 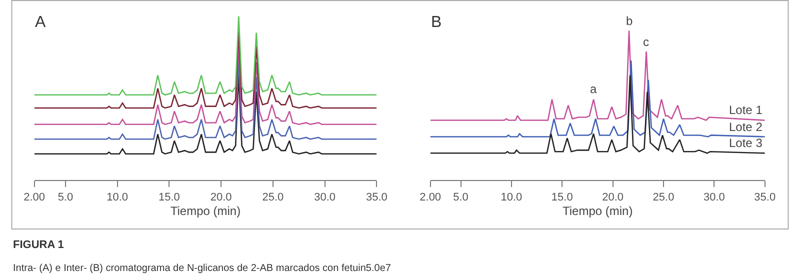 What do you see at coordinates (646, 42) in the screenshot?
I see `annotation: c` at bounding box center [646, 42].